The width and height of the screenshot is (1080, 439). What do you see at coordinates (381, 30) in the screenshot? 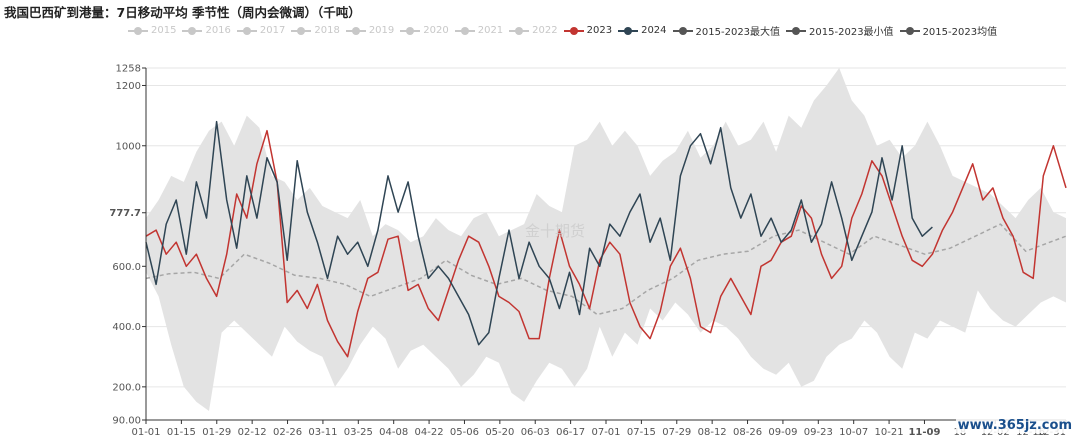
I see `legend-label: 2019` at bounding box center [381, 30].